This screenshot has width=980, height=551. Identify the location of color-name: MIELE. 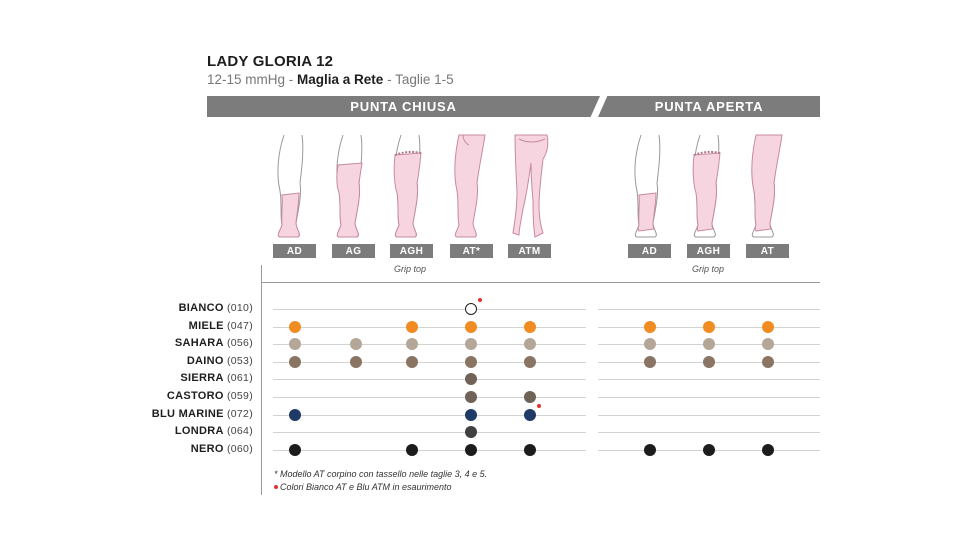
(206, 325).